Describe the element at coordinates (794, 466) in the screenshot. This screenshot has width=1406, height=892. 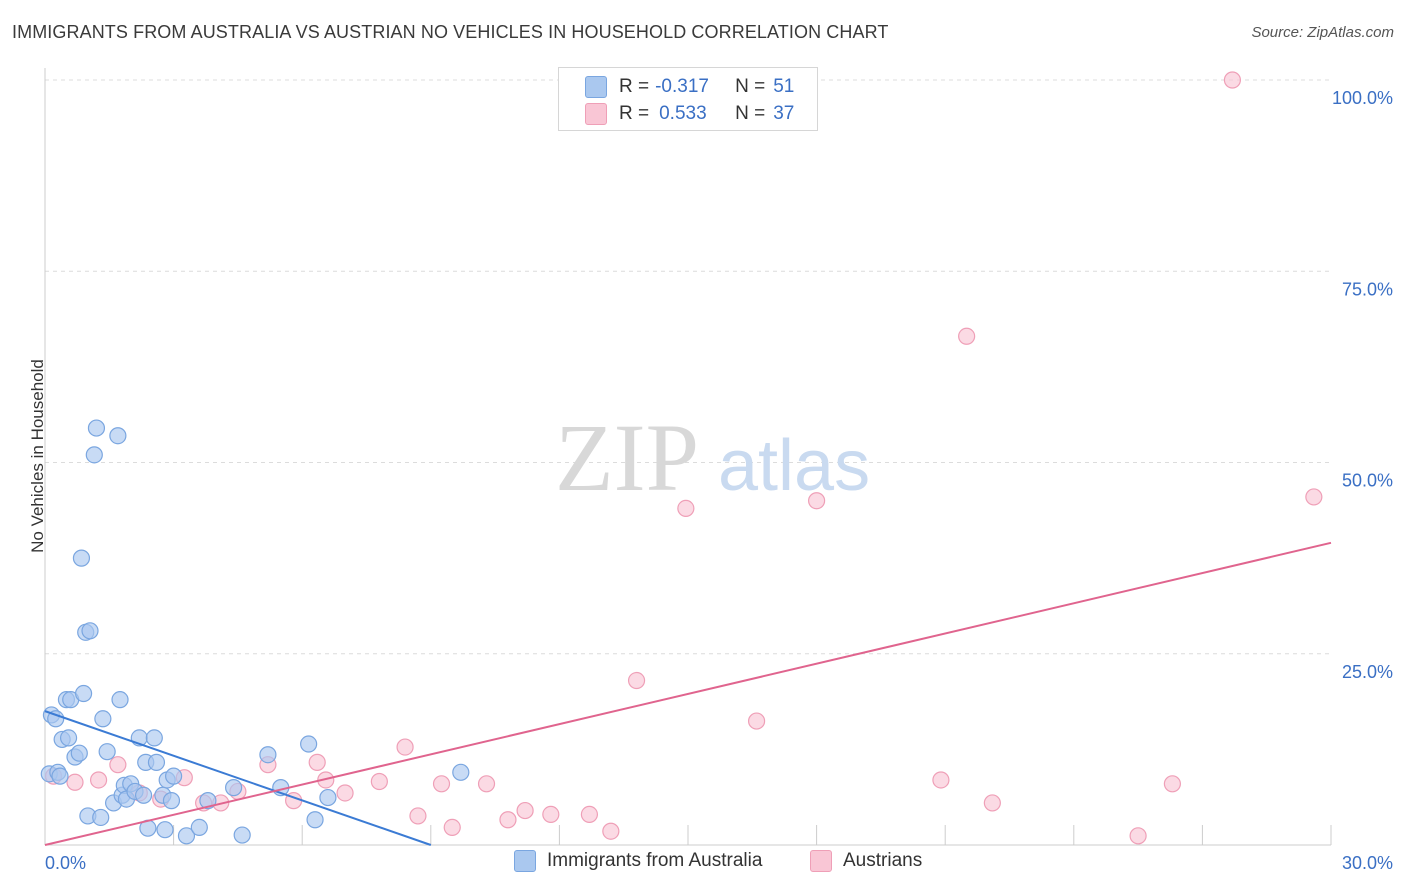
I see `watermark-atlas: atlas` at that location.